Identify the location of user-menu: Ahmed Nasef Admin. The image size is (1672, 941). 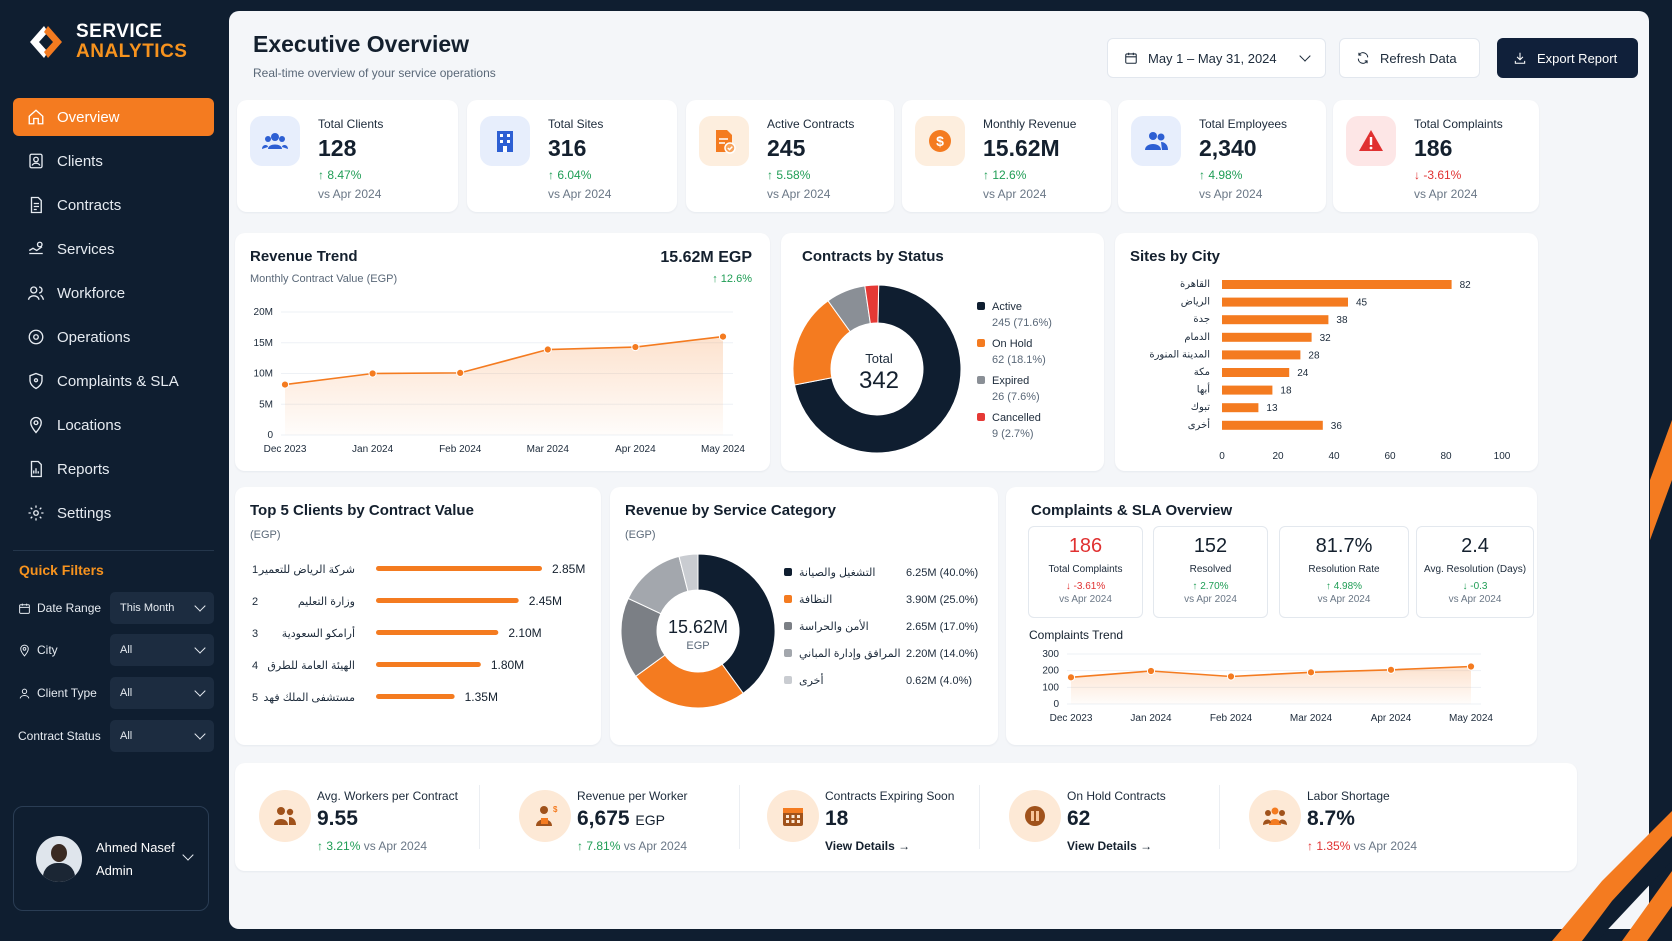
(111, 858).